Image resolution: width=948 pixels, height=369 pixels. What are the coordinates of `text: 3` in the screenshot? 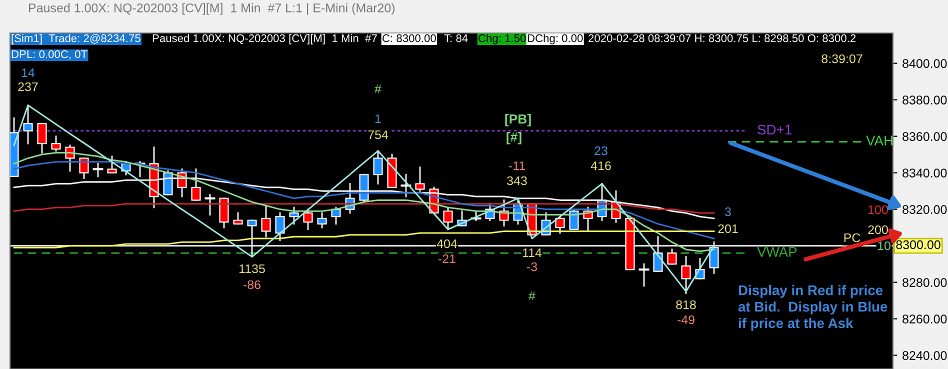 It's located at (728, 211).